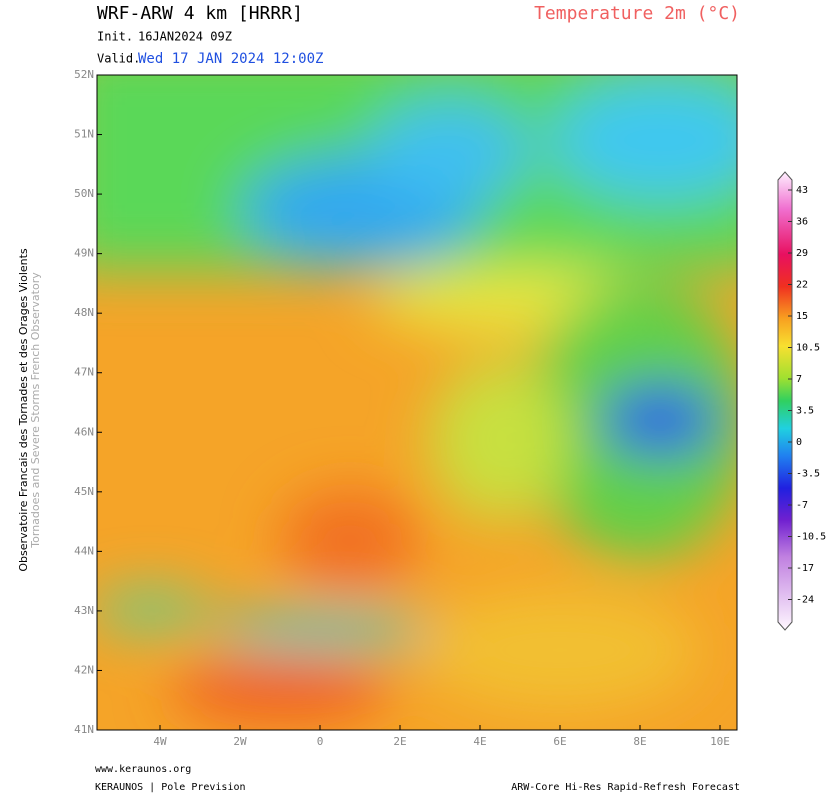  What do you see at coordinates (479, 741) in the screenshot?
I see `lon-tick-label: 4E` at bounding box center [479, 741].